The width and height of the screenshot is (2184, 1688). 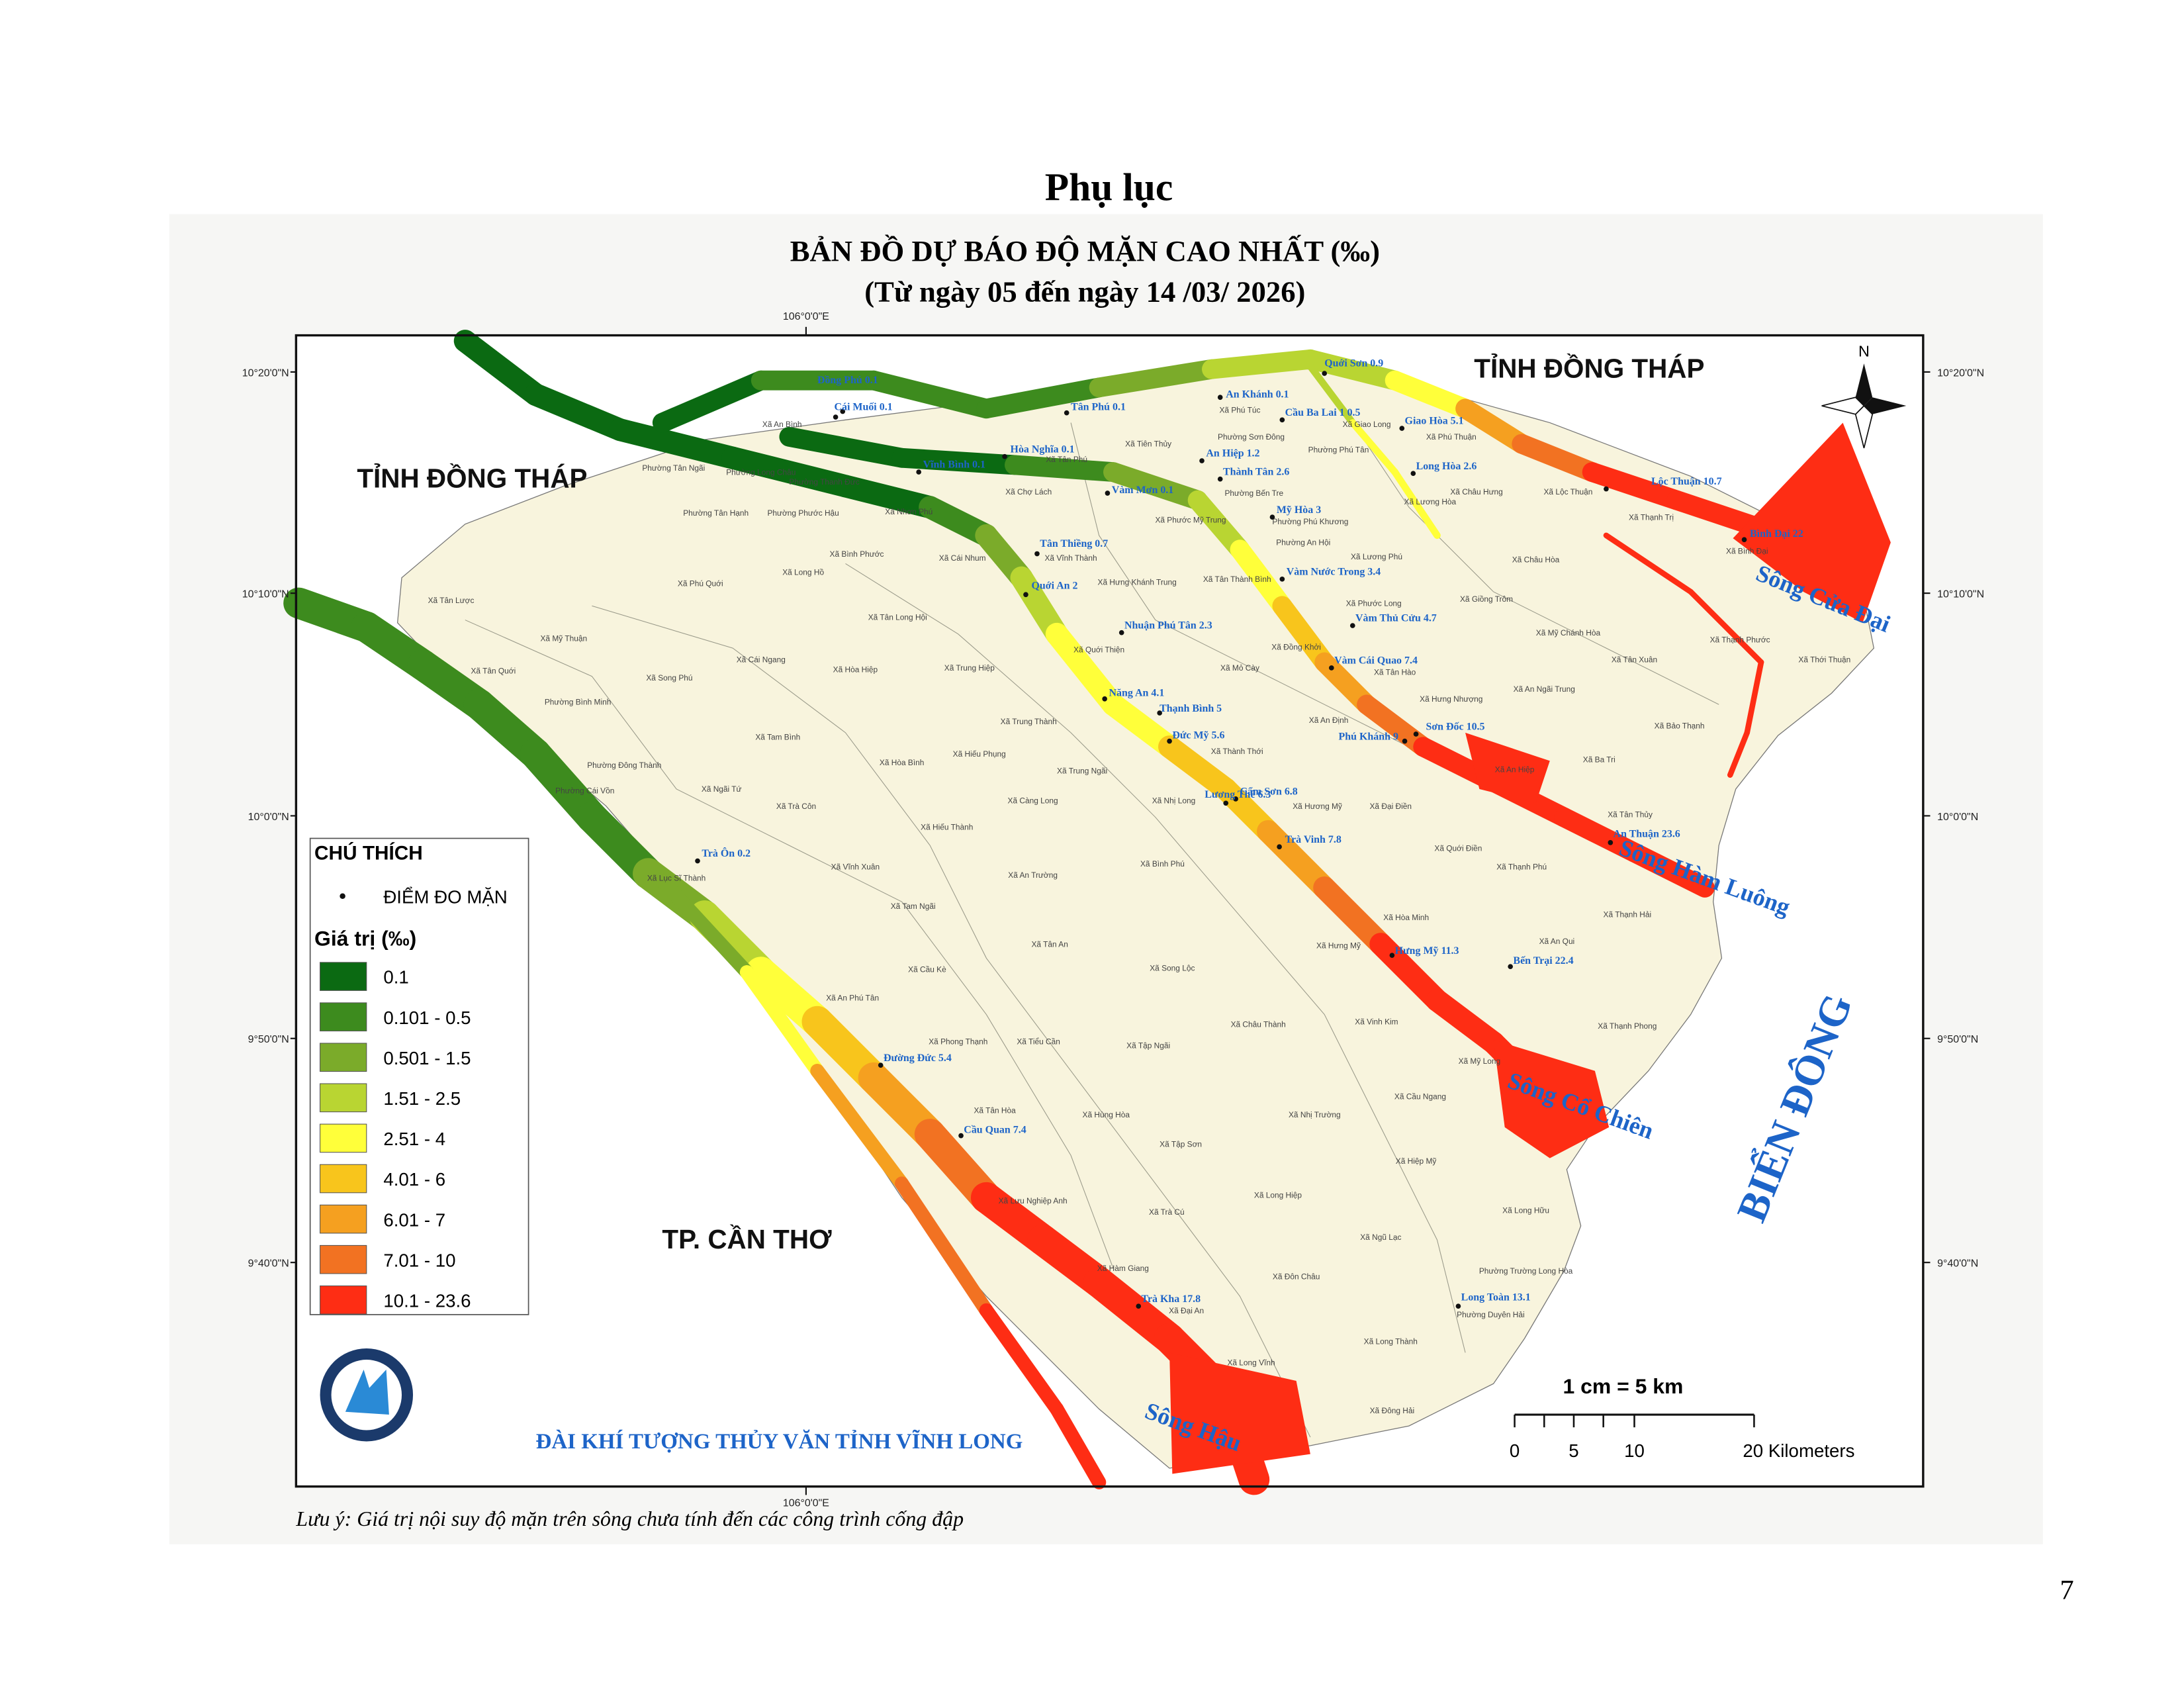 I want to click on commune-label: Xã Mỹ Thuận, so click(x=563, y=638).